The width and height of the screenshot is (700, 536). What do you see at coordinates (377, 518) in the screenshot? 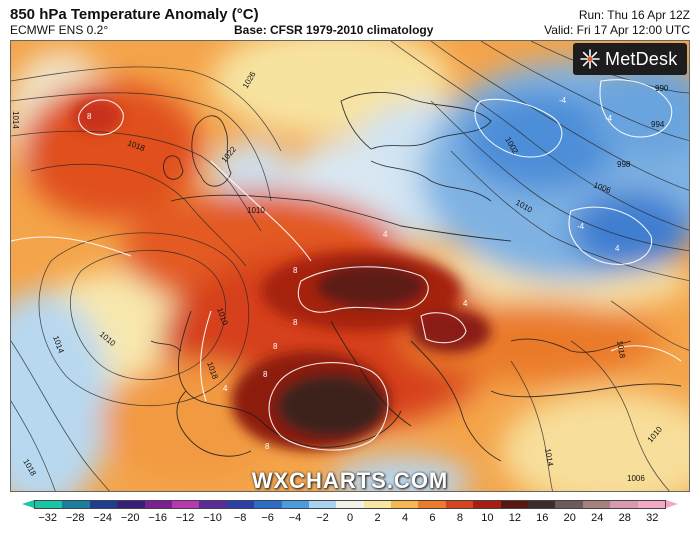
I see `colorbar-tick-label: 2` at bounding box center [377, 518].